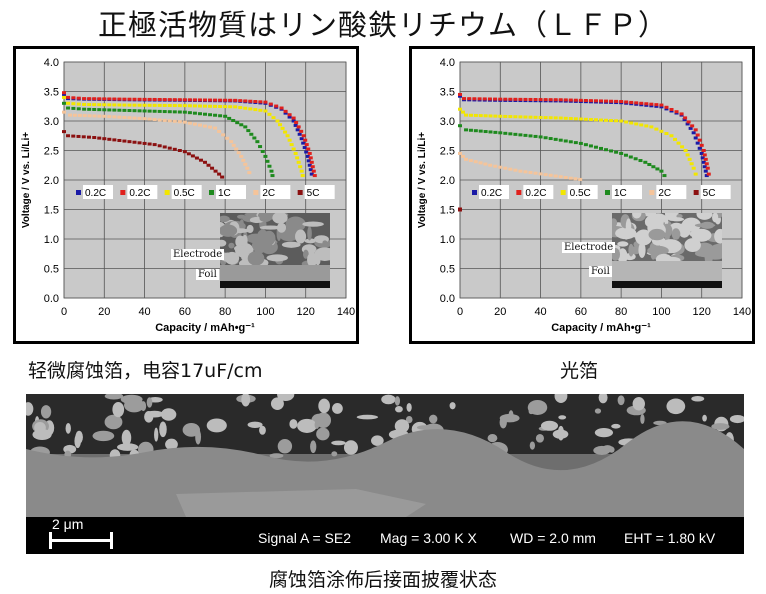 This screenshot has width=766, height=594. What do you see at coordinates (51, 181) in the screenshot?
I see `y-tick-label: 2.0` at bounding box center [51, 181].